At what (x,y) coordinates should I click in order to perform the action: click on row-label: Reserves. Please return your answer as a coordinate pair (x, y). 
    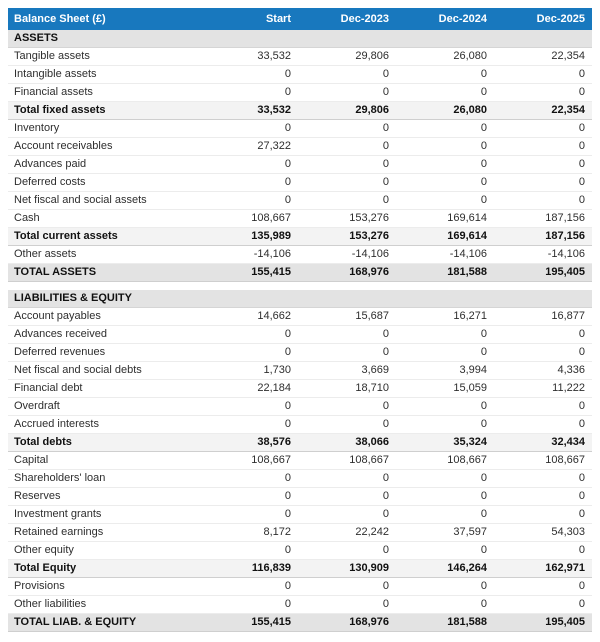
    Looking at the image, I should click on (104, 496).